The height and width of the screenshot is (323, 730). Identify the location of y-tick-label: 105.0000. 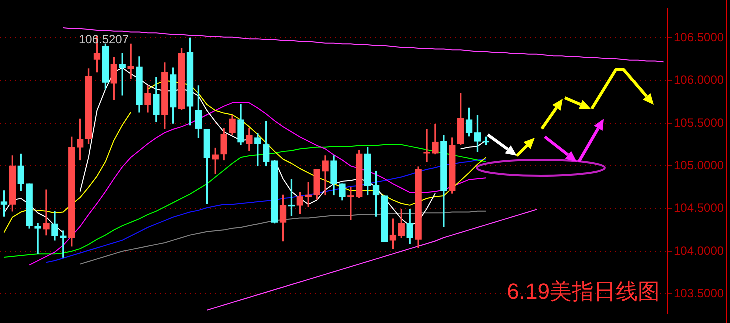
(699, 165).